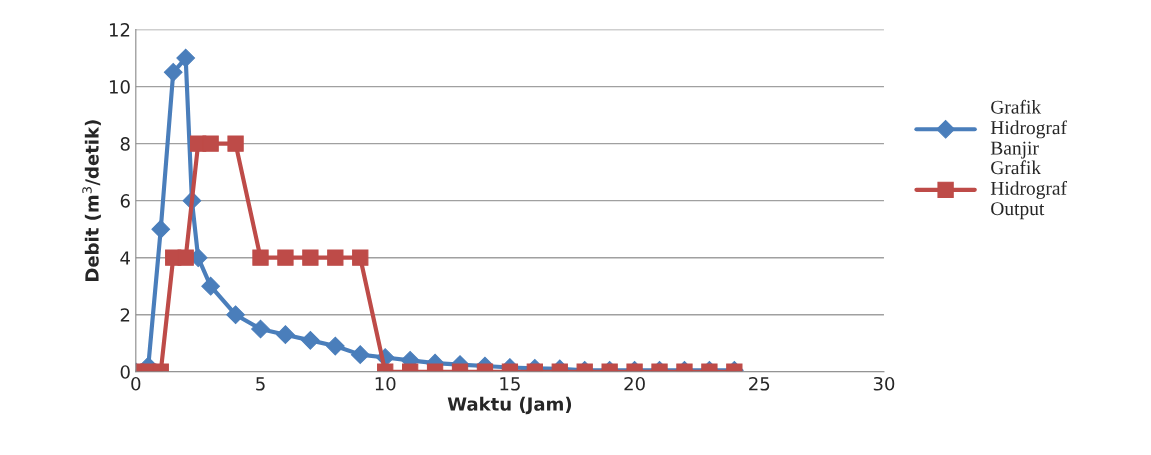 The width and height of the screenshot is (1151, 455). I want to click on y-tick-label: 0, so click(125, 372).